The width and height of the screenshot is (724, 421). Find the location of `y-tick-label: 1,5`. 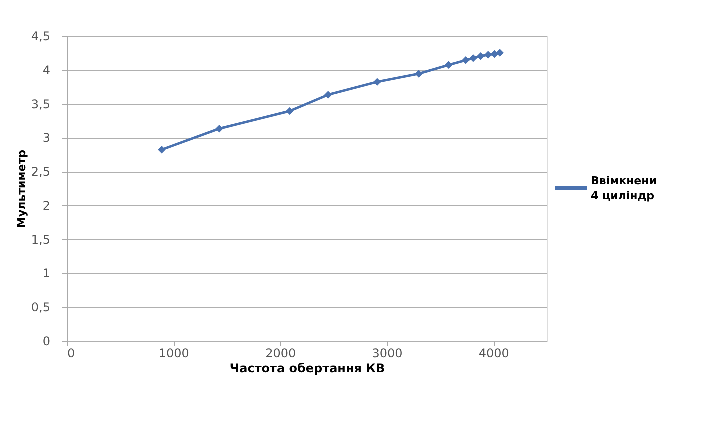

y-tick-label: 1,5 is located at coordinates (40, 239).